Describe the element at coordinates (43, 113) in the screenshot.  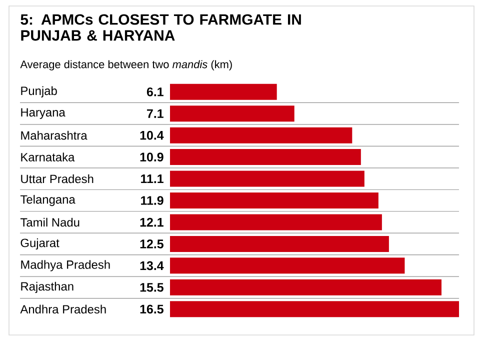
I see `y-tick-label: Haryana` at that location.